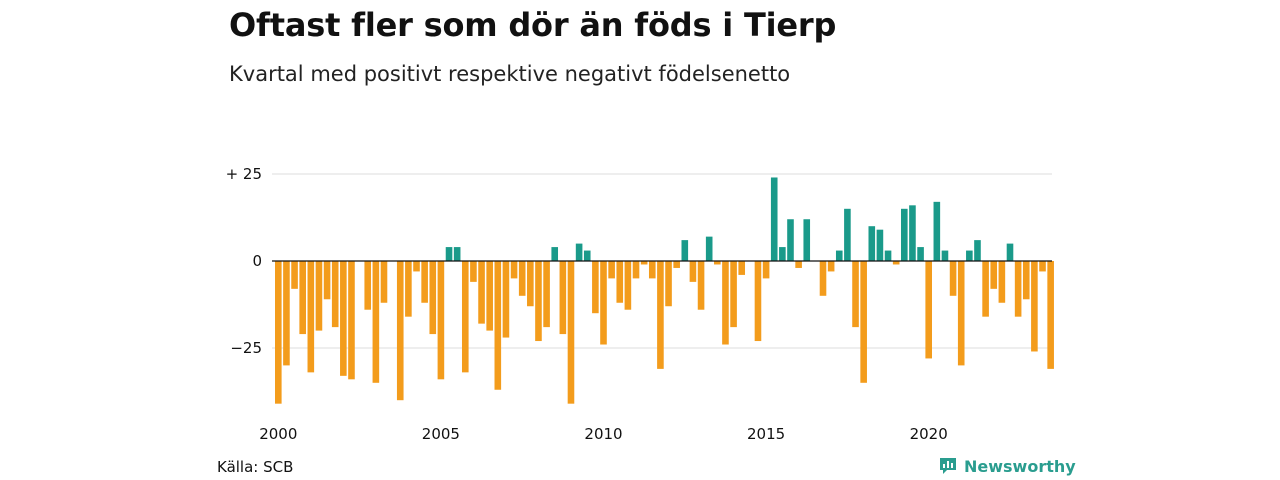  What do you see at coordinates (441, 434) in the screenshot?
I see `x-tick-label: 2005` at bounding box center [441, 434].